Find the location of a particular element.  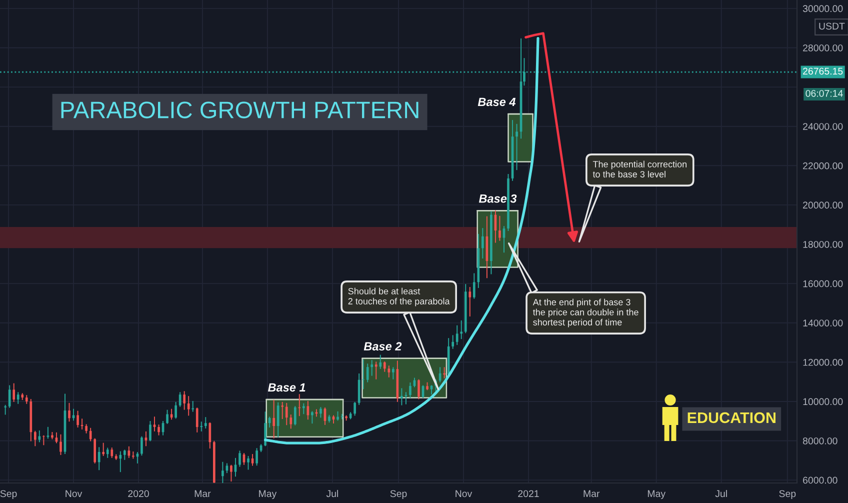

y-tick-label: 24000.00 is located at coordinates (823, 126).